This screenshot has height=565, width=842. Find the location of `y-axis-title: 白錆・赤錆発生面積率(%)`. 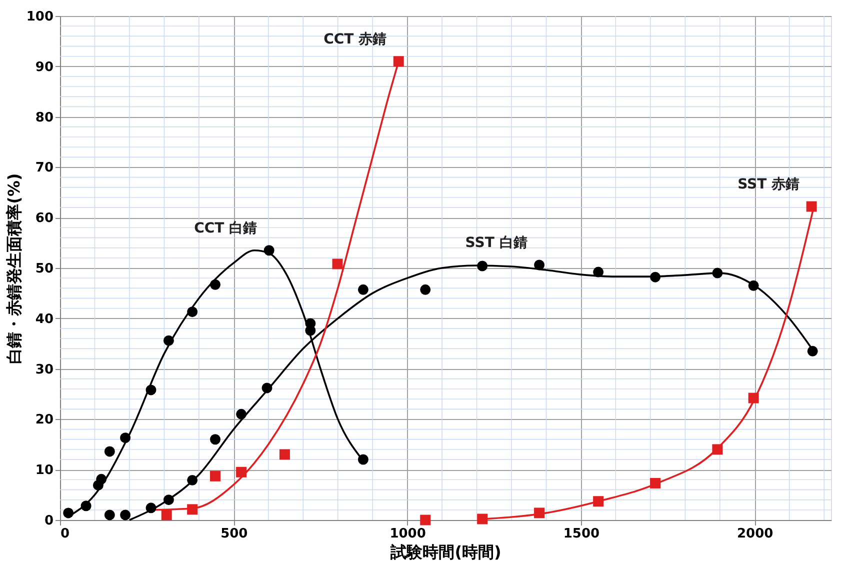

y-axis-title: 白錆・赤錆発生面積率(%) is located at coordinates (14, 268).